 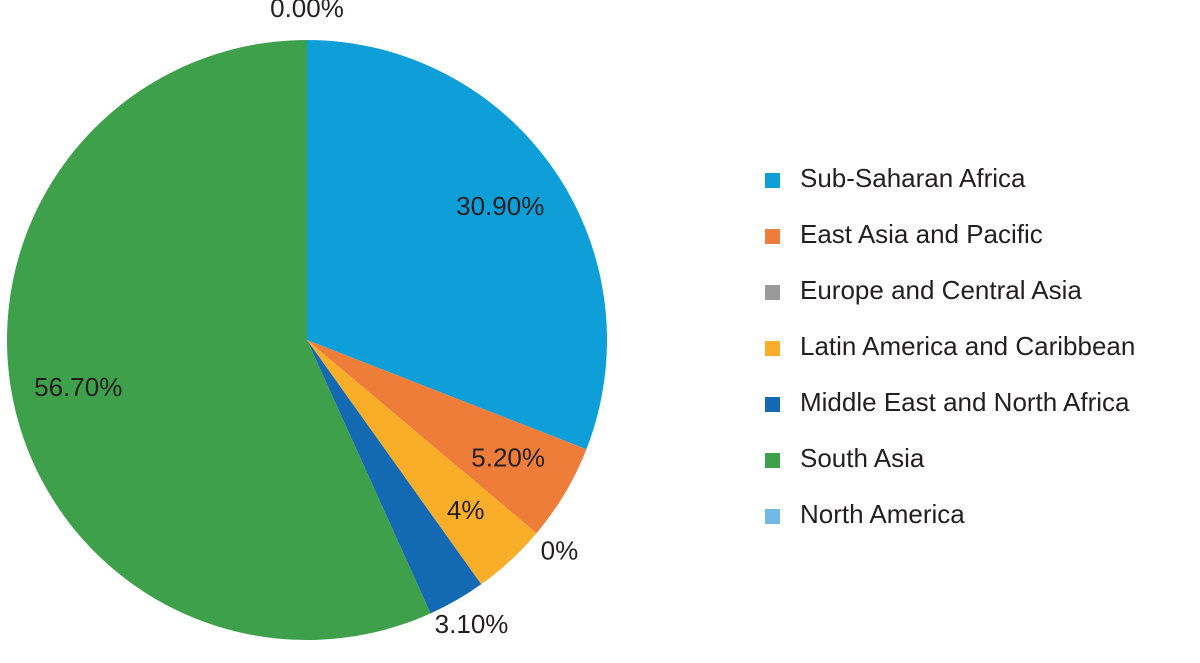 What do you see at coordinates (967, 346) in the screenshot?
I see `legend-label: Latin America and Caribbean` at bounding box center [967, 346].